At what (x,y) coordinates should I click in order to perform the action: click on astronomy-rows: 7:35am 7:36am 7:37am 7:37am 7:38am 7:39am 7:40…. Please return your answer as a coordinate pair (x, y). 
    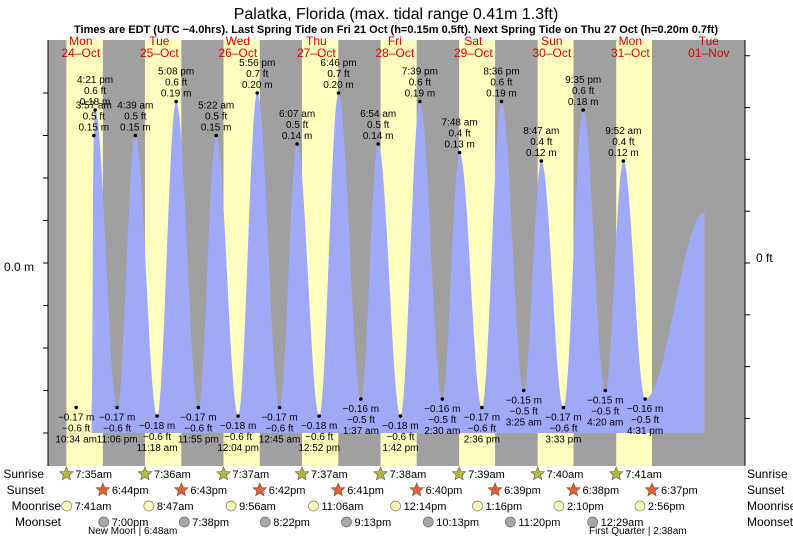
    Looking at the image, I should click on (378, 497).